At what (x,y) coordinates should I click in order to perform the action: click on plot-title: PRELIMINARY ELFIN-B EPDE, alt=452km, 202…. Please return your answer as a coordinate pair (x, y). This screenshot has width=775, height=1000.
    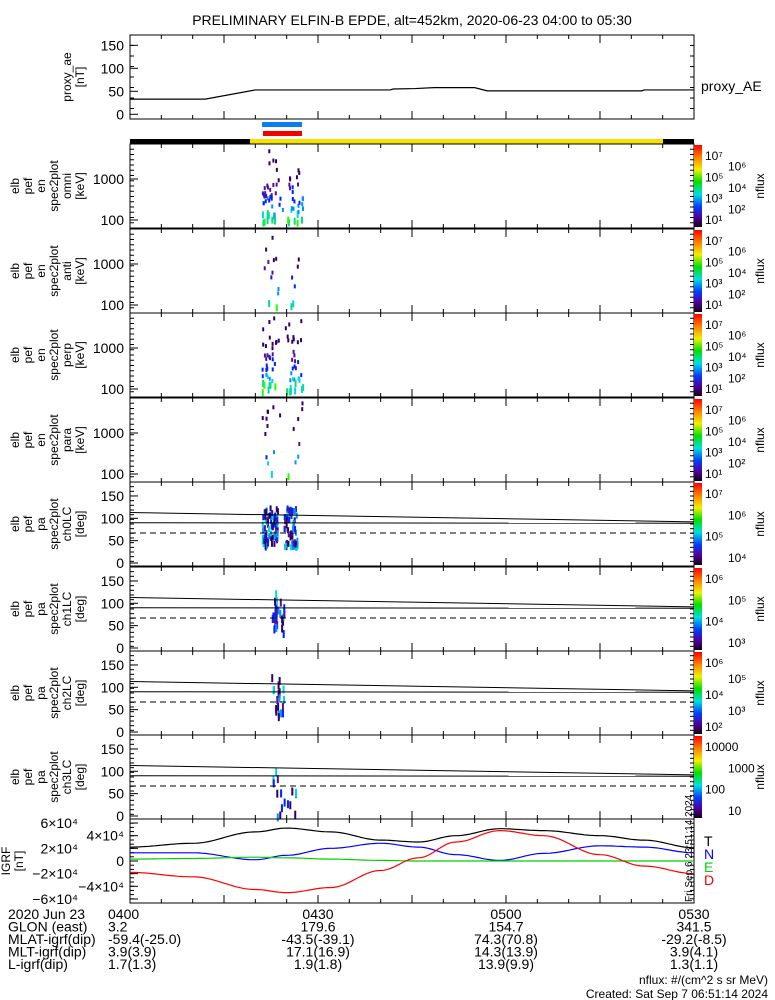
    Looking at the image, I should click on (412, 20).